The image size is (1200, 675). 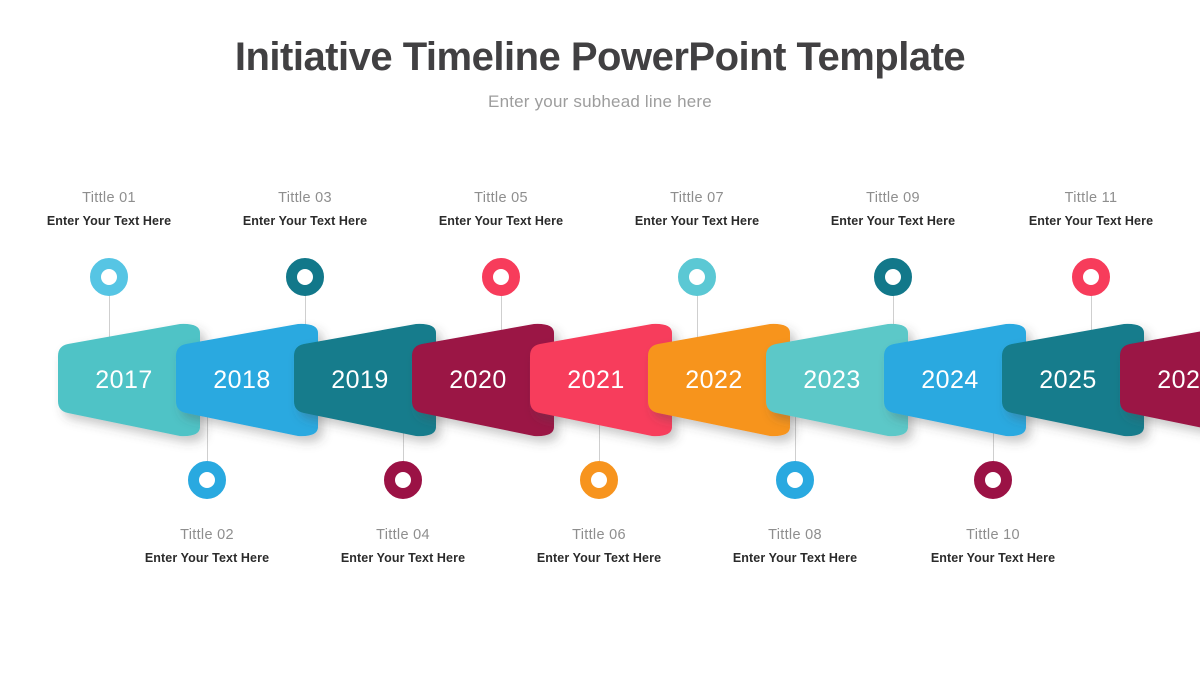 I want to click on milestone-label-07: Tittle 07 Enter Your Text Here, so click(x=697, y=209).